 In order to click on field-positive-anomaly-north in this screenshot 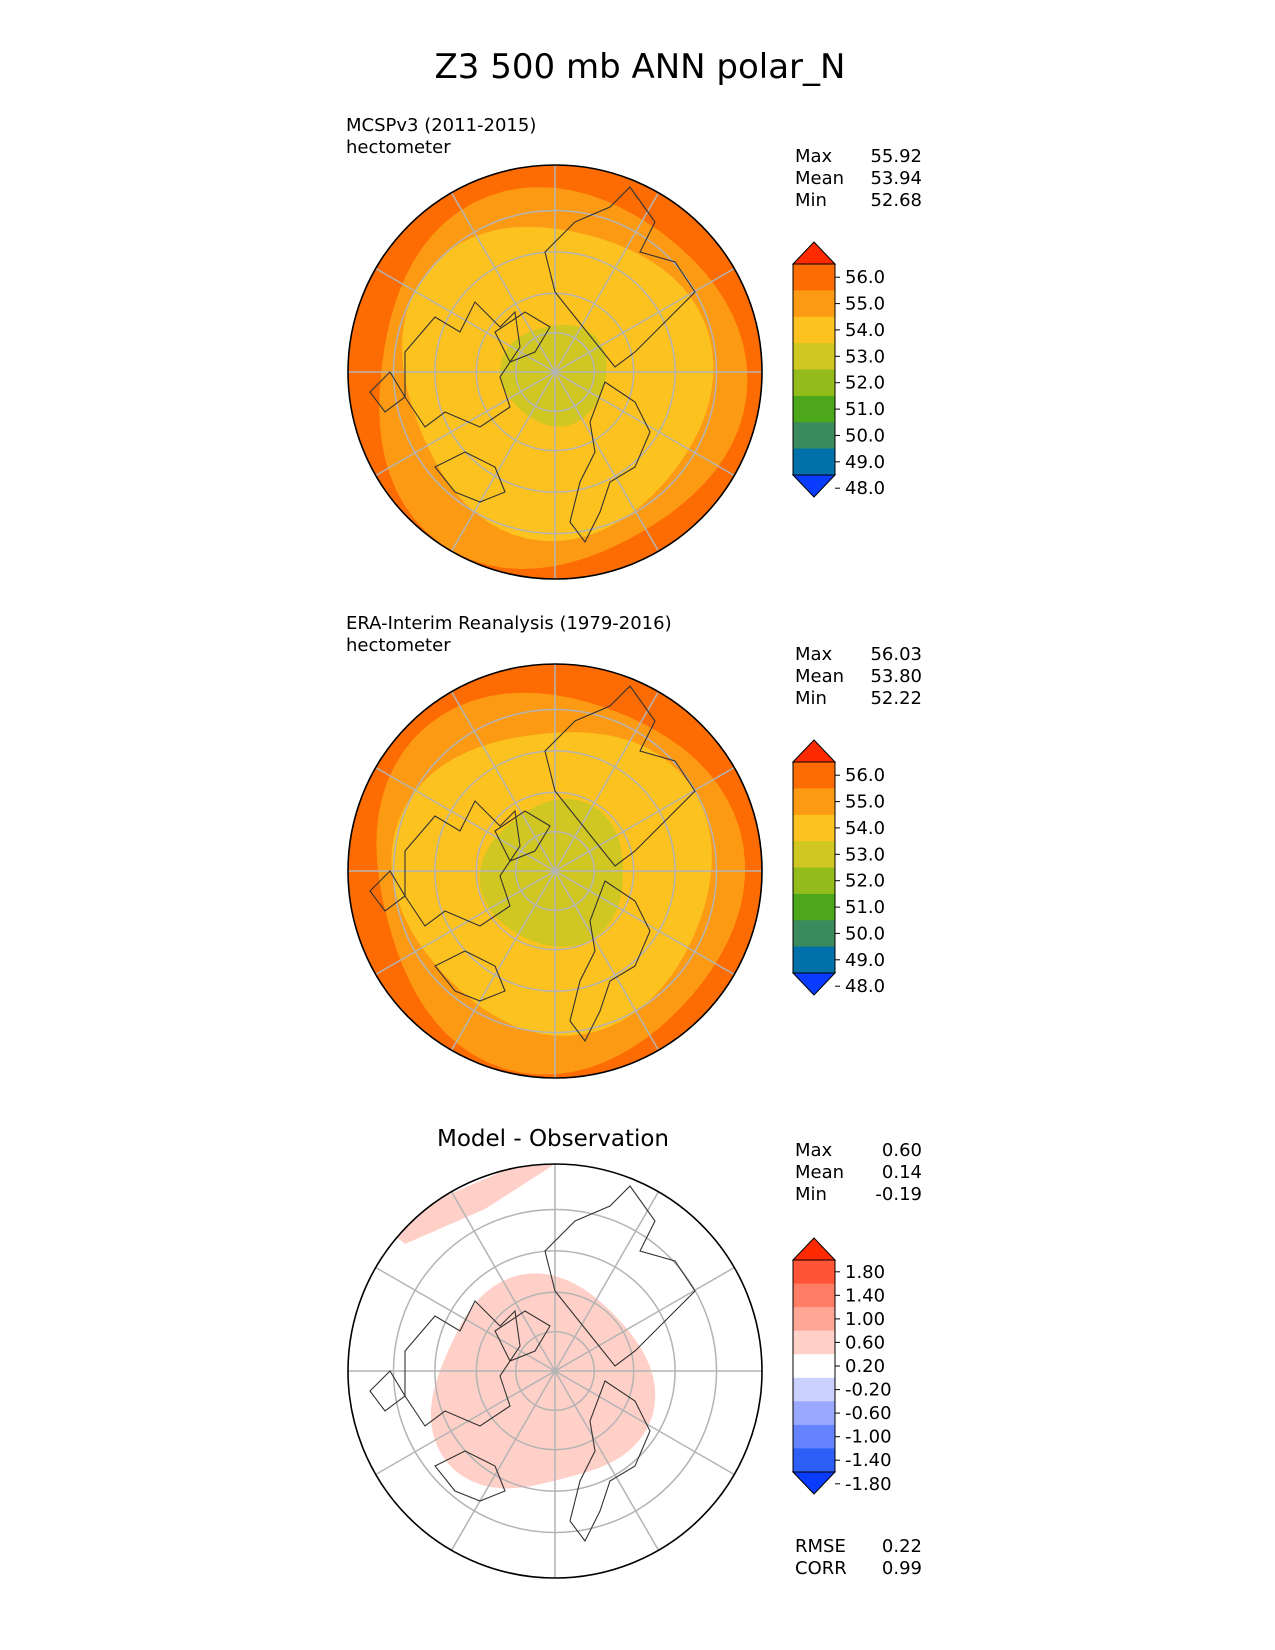, I will do `click(467, 1204)`.